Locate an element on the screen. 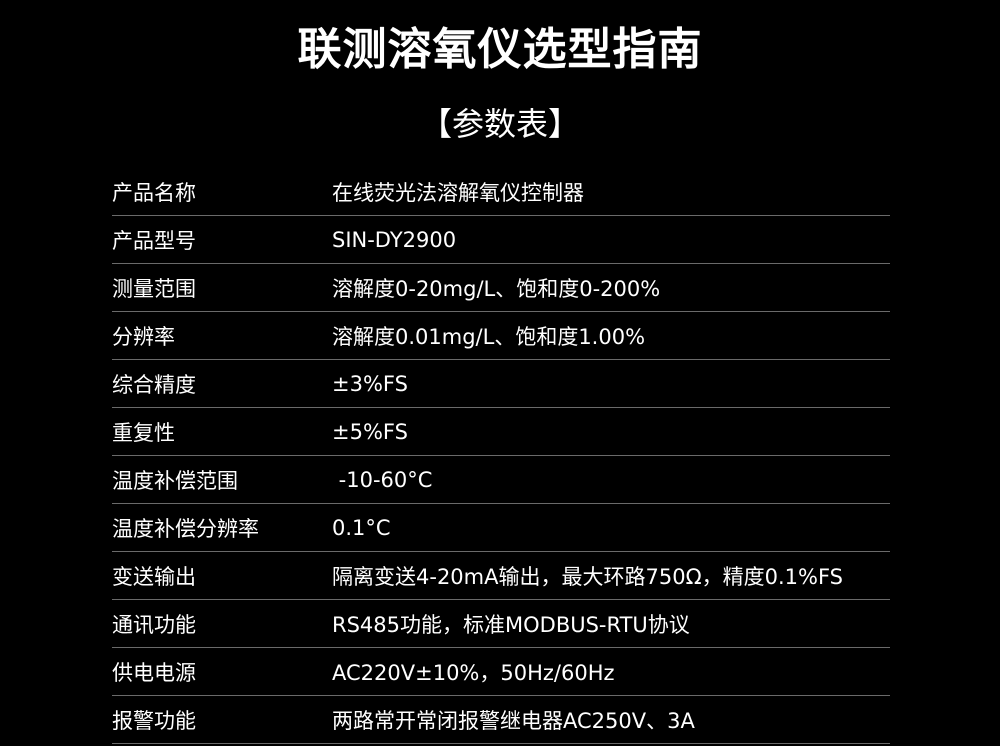 The image size is (1000, 746). table-row: 通讯功能 RS485功能，标准MODBUS-RTU协议 is located at coordinates (501, 624).